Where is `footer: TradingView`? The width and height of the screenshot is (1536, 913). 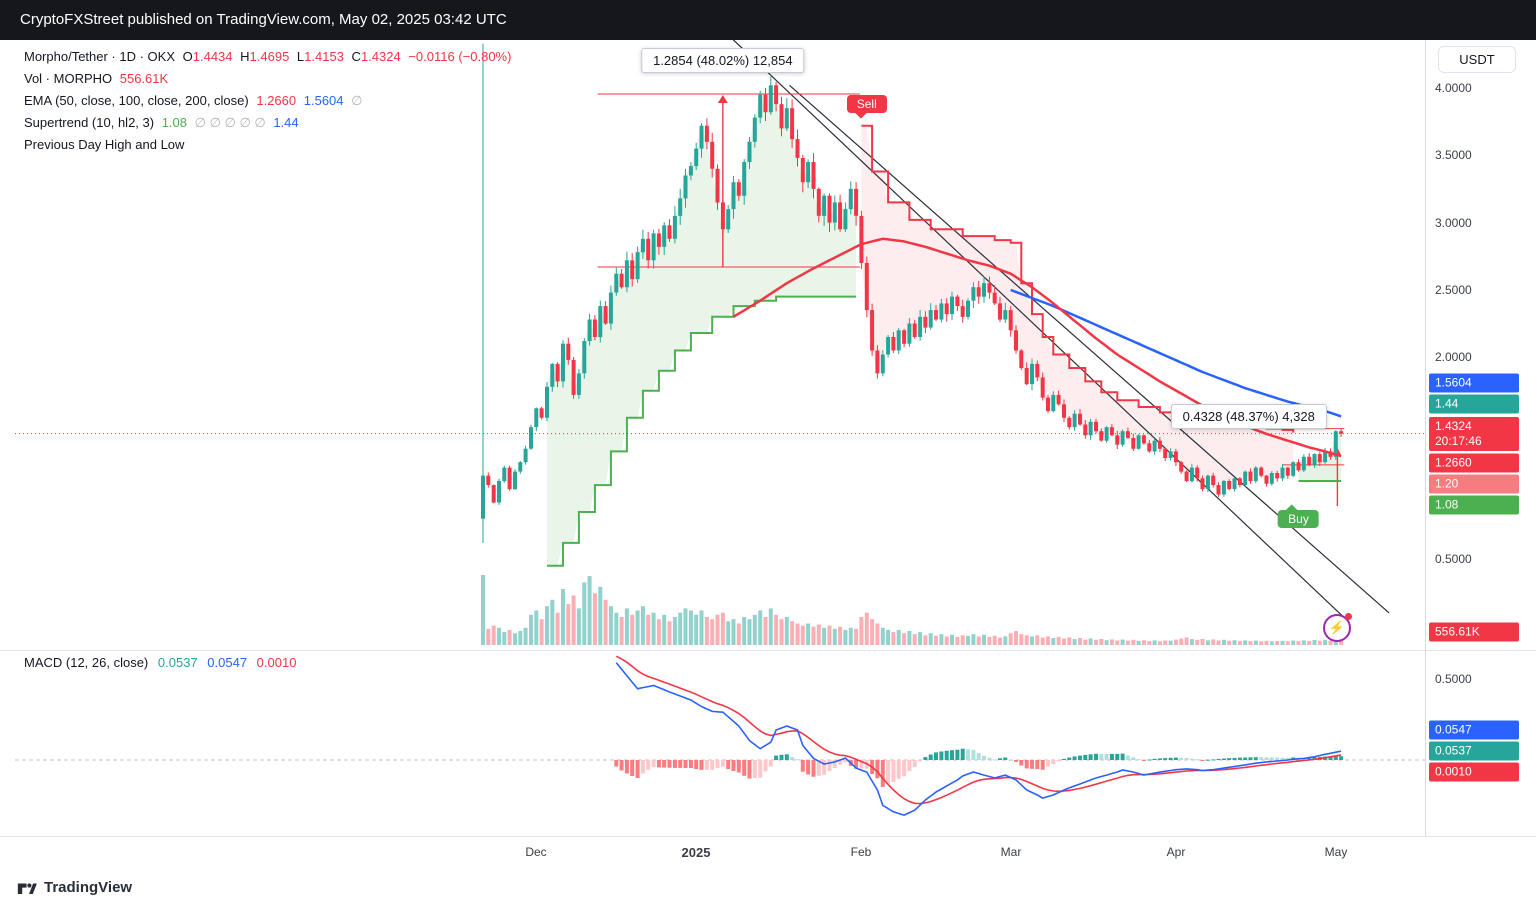
footer: TradingView is located at coordinates (768, 890).